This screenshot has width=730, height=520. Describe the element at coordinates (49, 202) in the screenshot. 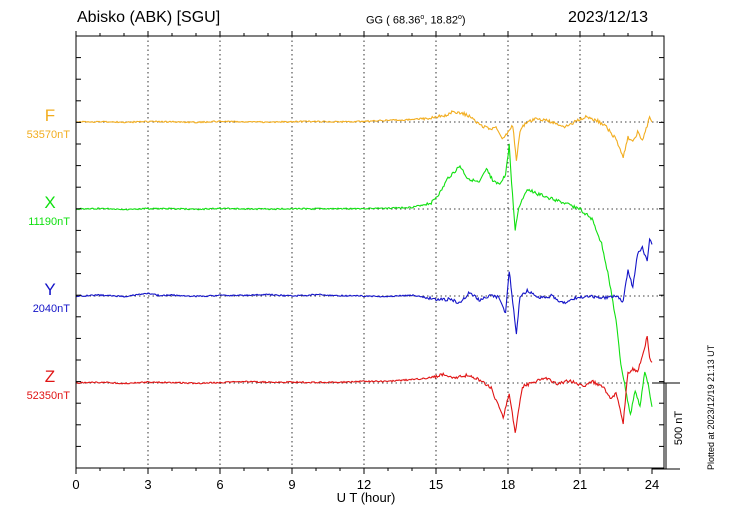

I see `series-name-x: X` at that location.